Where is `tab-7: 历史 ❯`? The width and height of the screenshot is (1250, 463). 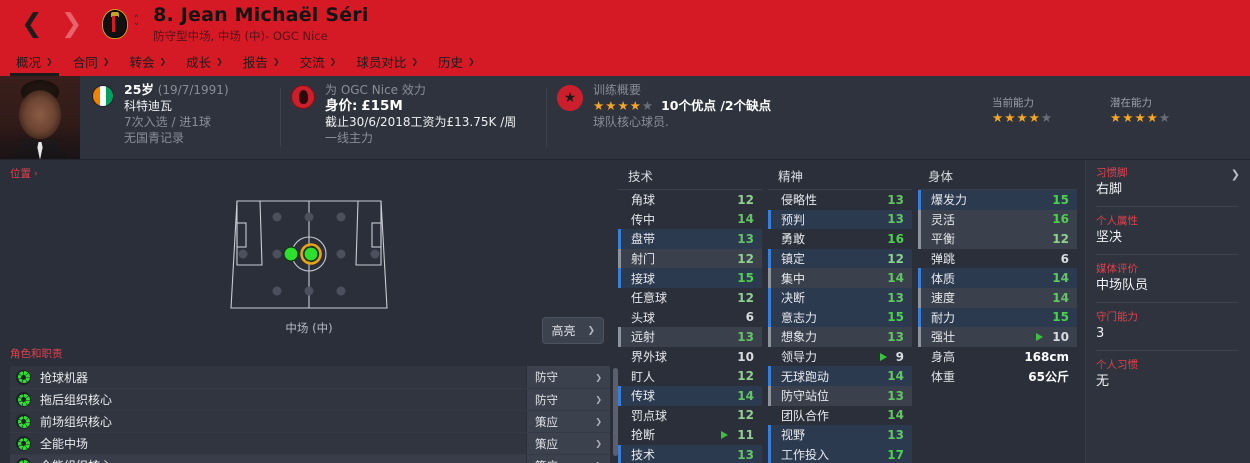
tab-7: 历史 ❯ is located at coordinates (456, 63).